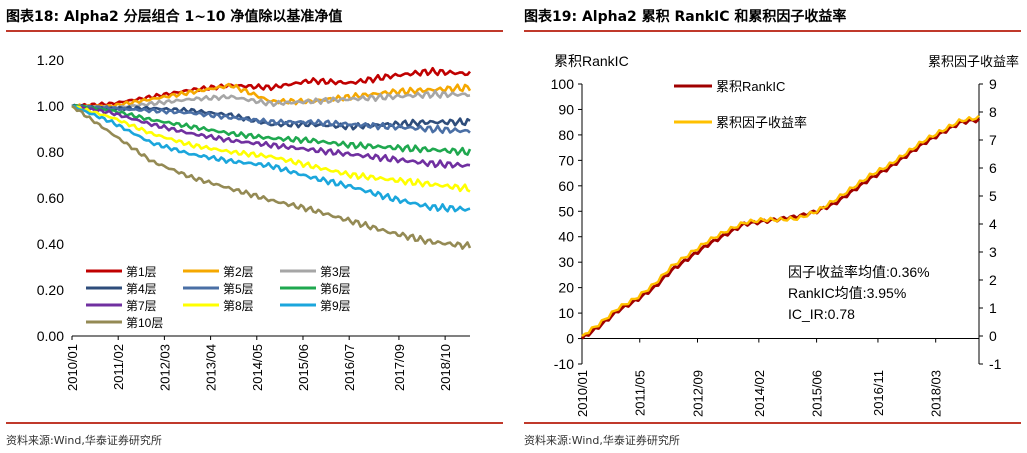  What do you see at coordinates (50, 290) in the screenshot?
I see `left-y-tick-label: 0.20` at bounding box center [50, 290].